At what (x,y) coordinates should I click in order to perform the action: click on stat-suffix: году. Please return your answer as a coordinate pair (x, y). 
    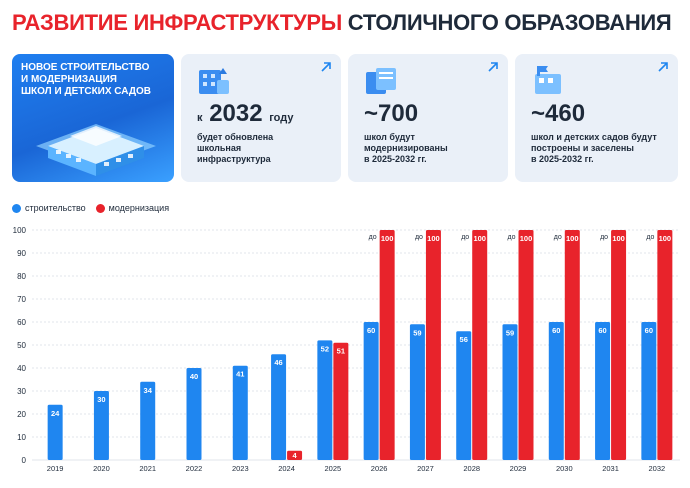
    Looking at the image, I should click on (281, 118).